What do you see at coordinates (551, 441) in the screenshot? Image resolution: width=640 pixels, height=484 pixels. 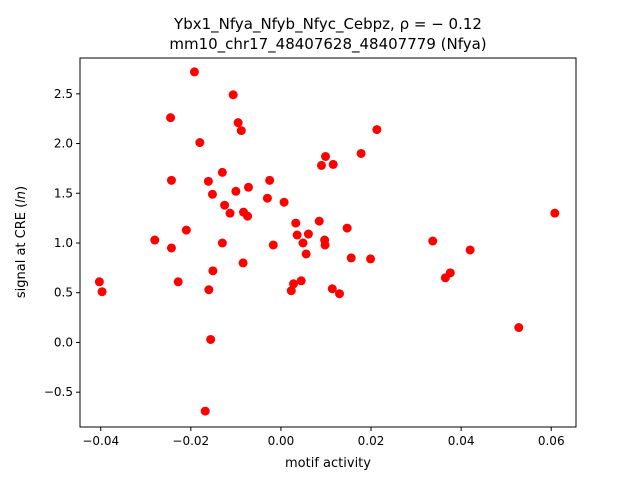 I see `x-tick-label: 0.06` at bounding box center [551, 441].